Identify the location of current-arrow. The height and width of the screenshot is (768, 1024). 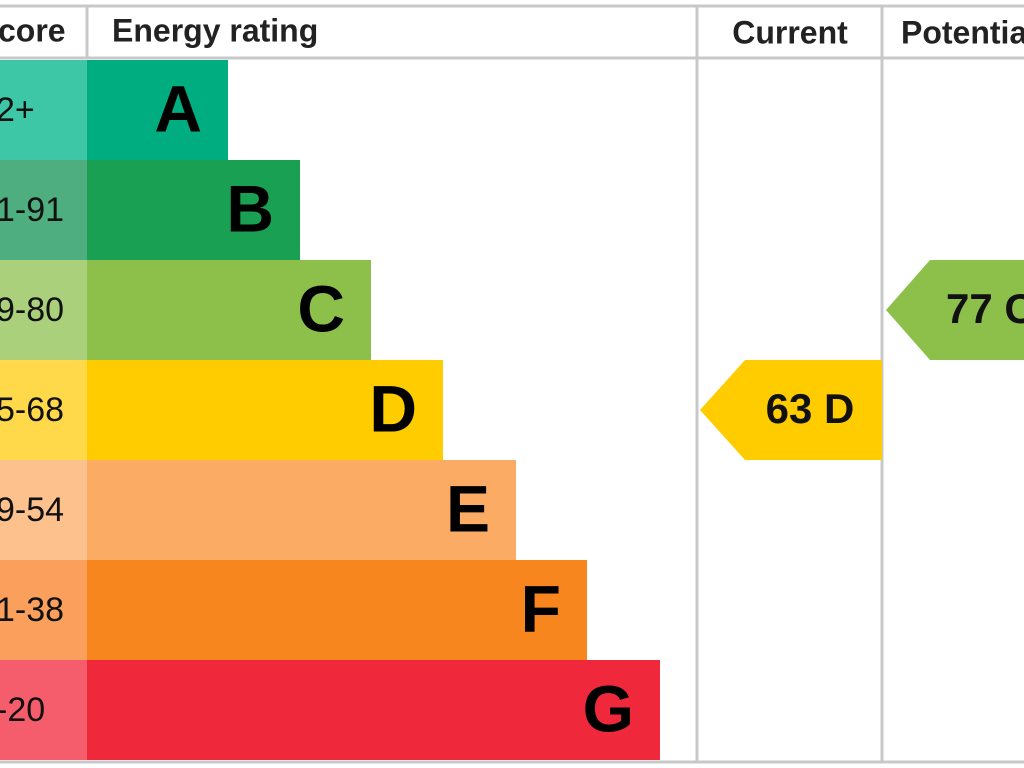
(791, 410).